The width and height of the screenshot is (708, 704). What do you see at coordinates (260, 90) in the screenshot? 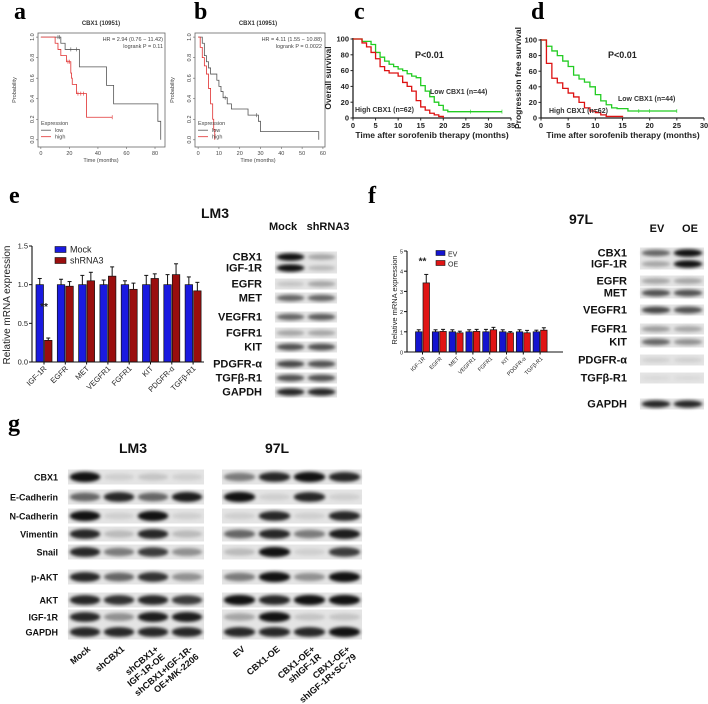
I see `plot-frame` at bounding box center [260, 90].